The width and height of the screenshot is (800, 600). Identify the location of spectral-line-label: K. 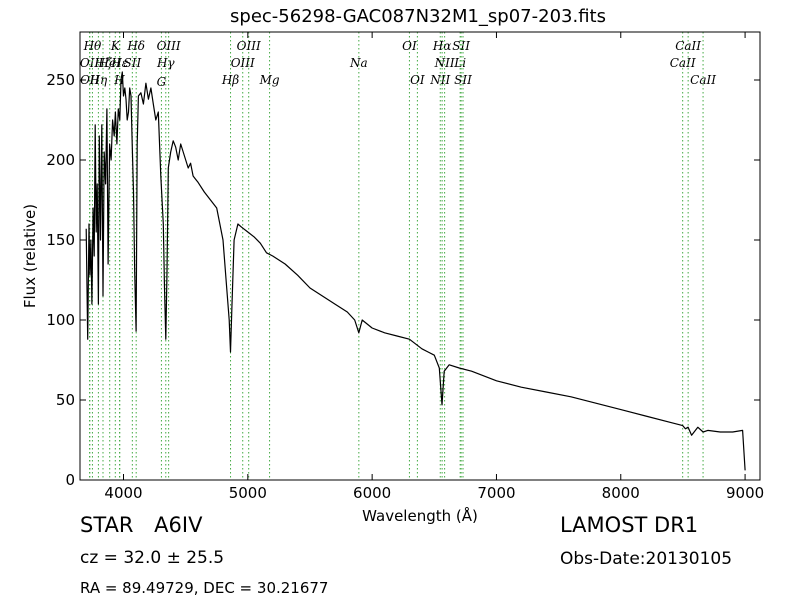
(115, 46).